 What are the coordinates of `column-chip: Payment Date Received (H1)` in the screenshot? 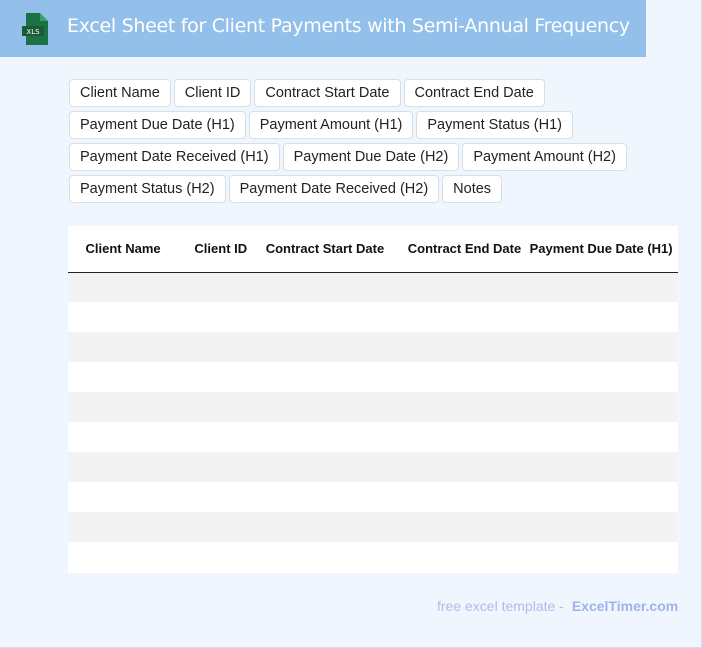 It's located at (174, 157).